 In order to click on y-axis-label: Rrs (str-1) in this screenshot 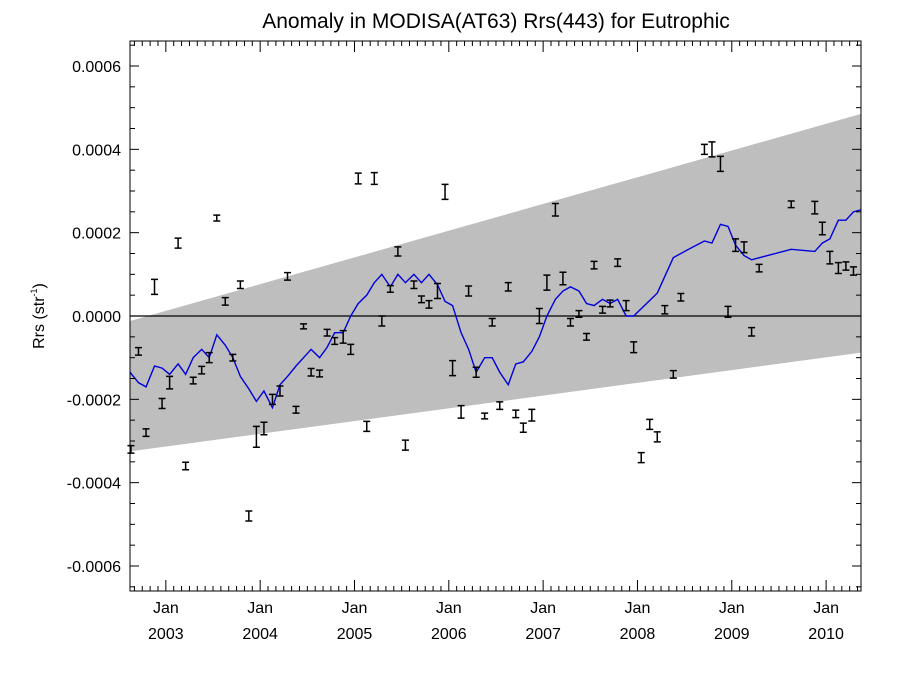, I will do `click(38, 316)`.